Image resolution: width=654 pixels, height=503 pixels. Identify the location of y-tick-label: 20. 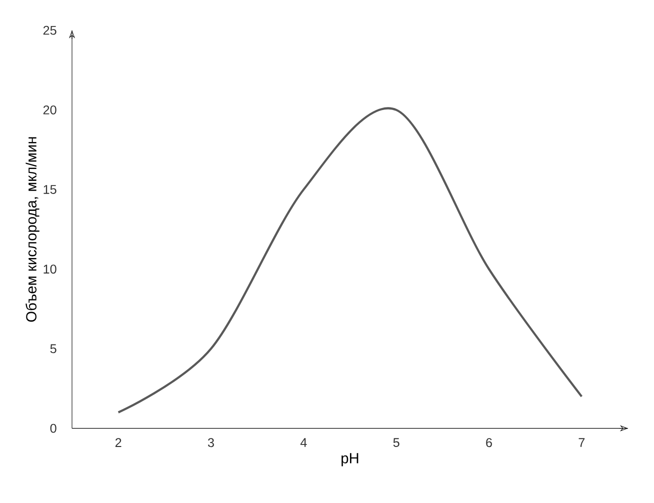
(49, 109).